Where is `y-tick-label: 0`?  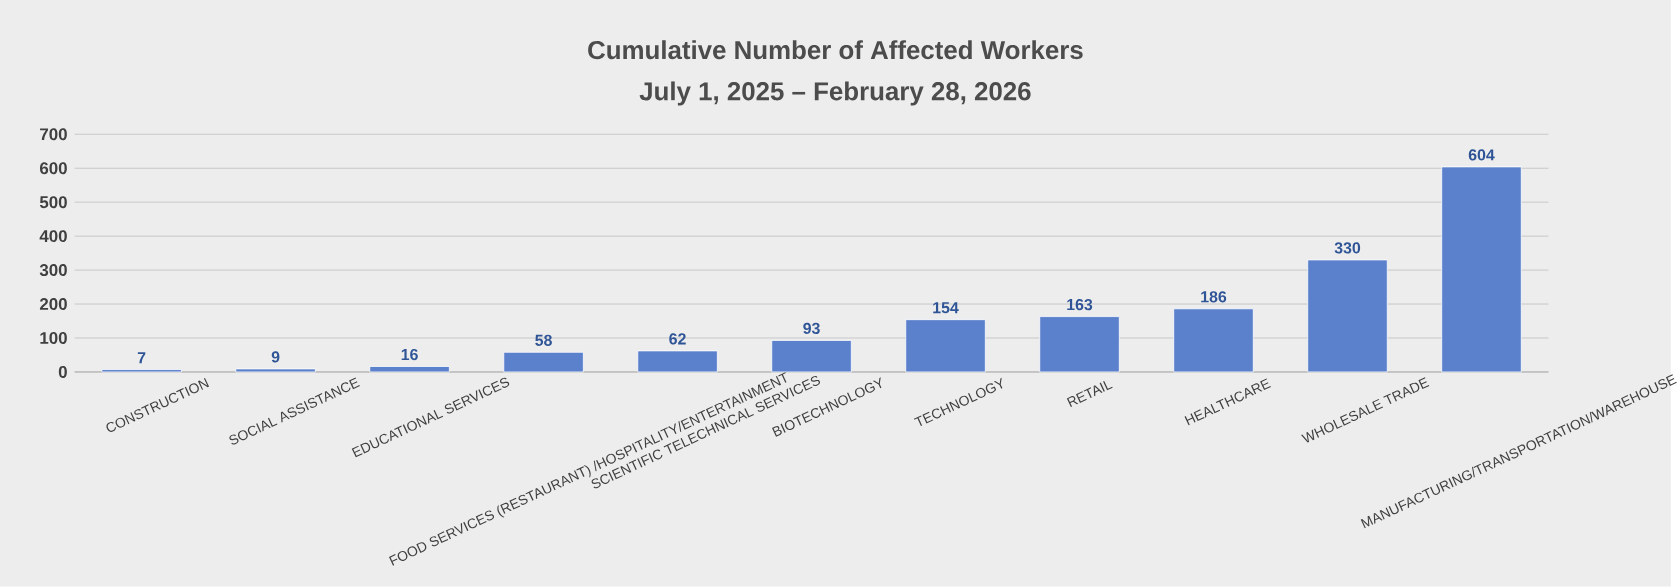 y-tick-label: 0 is located at coordinates (62, 372).